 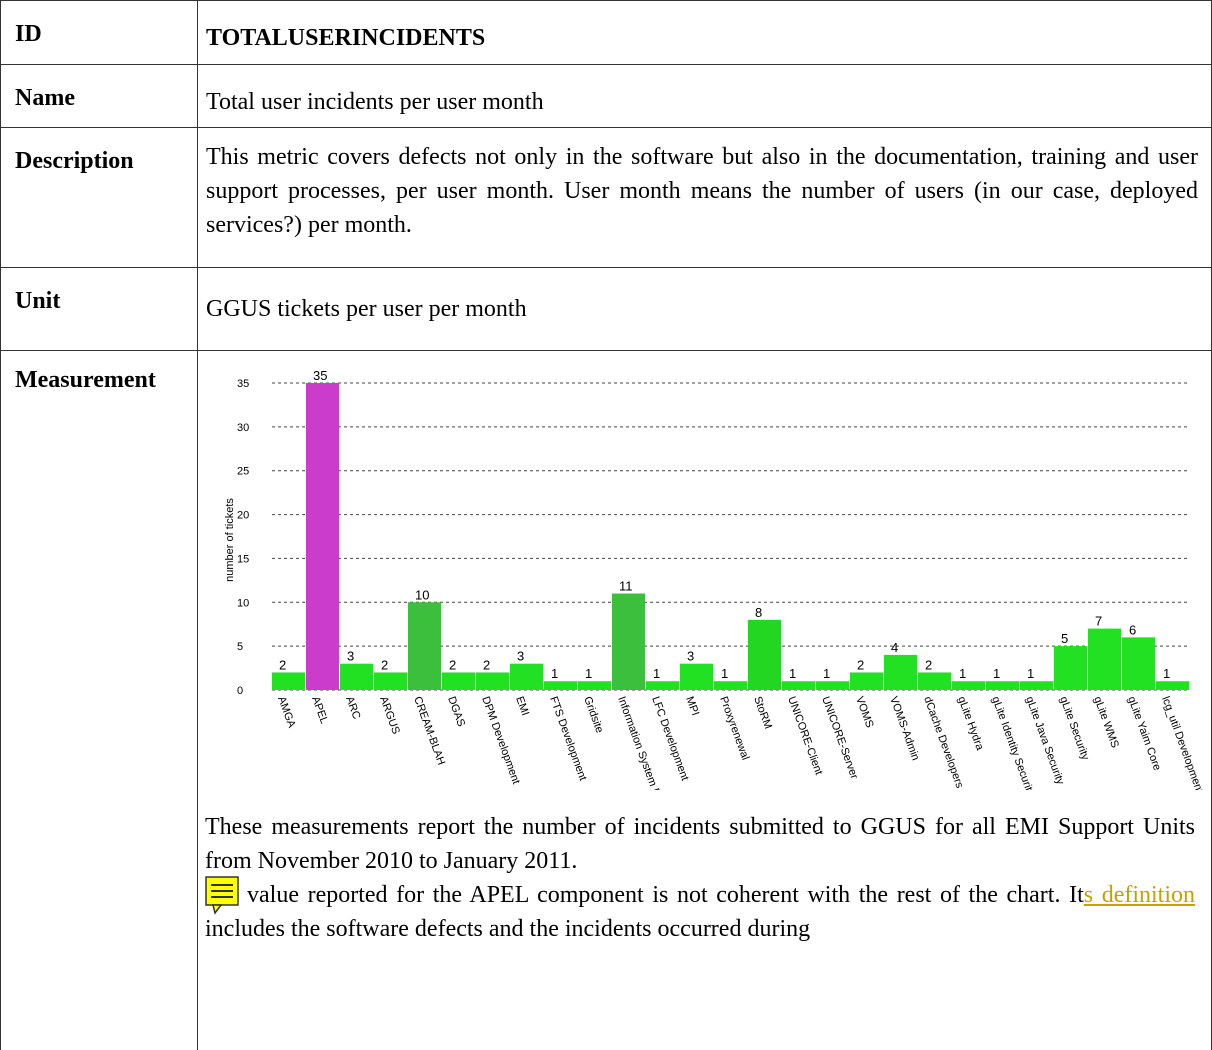 I want to click on x-tick-label: gLite Yaim Core, so click(x=1144, y=733).